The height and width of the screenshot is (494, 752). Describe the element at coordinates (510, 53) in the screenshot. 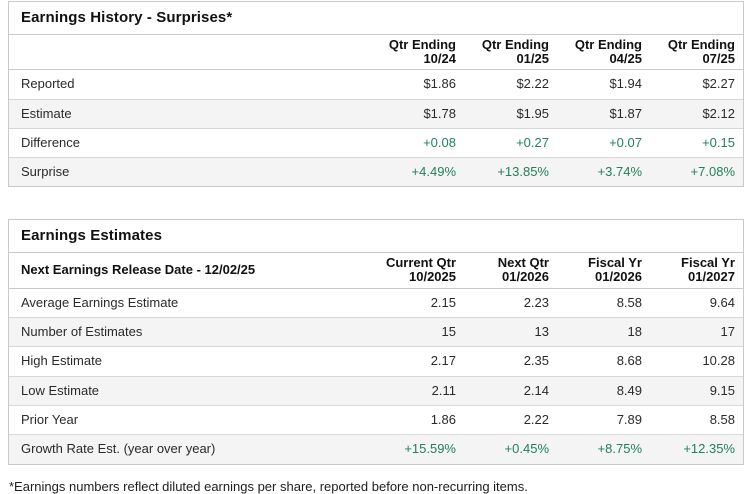

I see `column-header-qtr-0125: Qtr Ending 01/25` at that location.